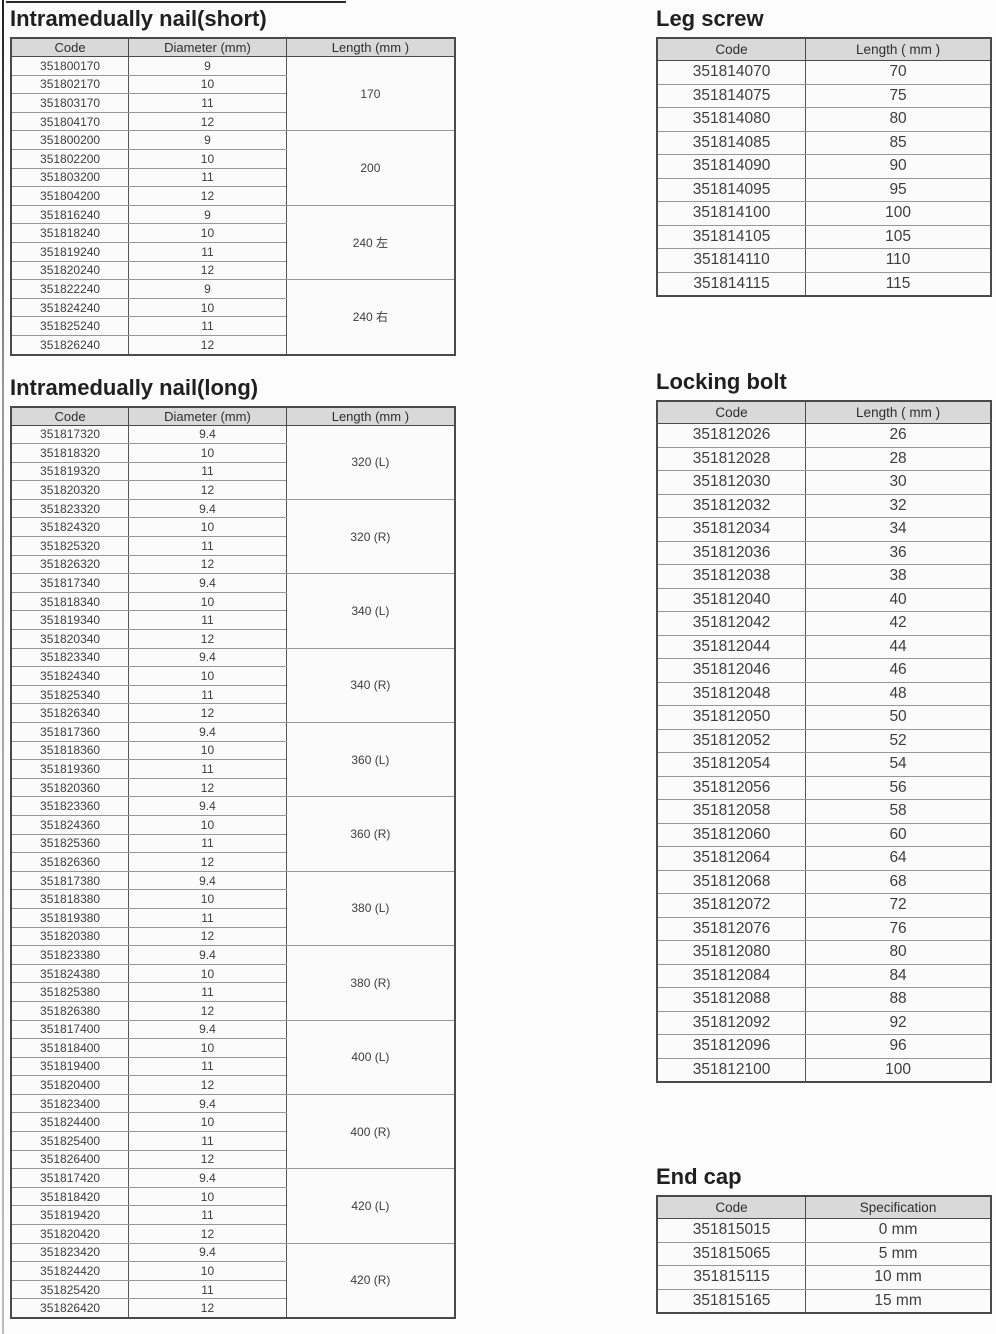  What do you see at coordinates (232, 1196) in the screenshot?
I see `table-row: 351818420 10` at bounding box center [232, 1196].